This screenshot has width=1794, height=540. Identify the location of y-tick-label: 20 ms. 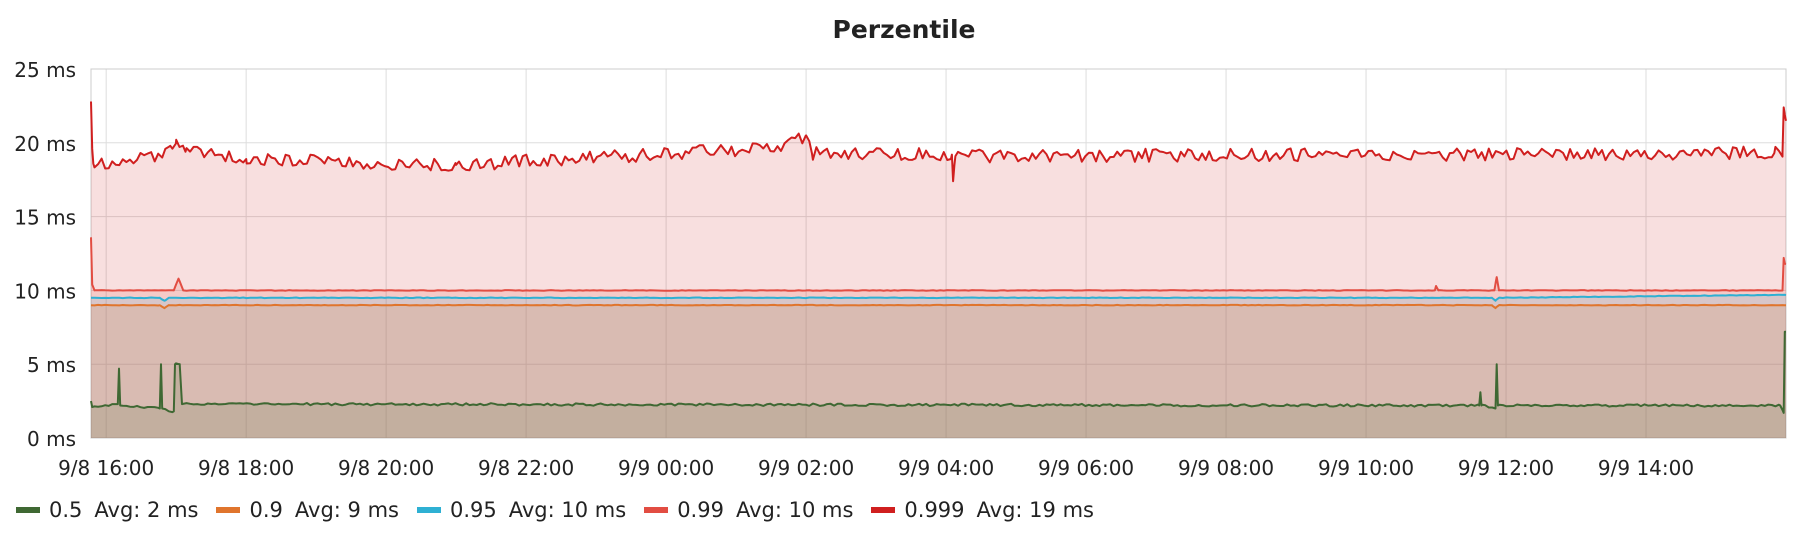
(45, 144).